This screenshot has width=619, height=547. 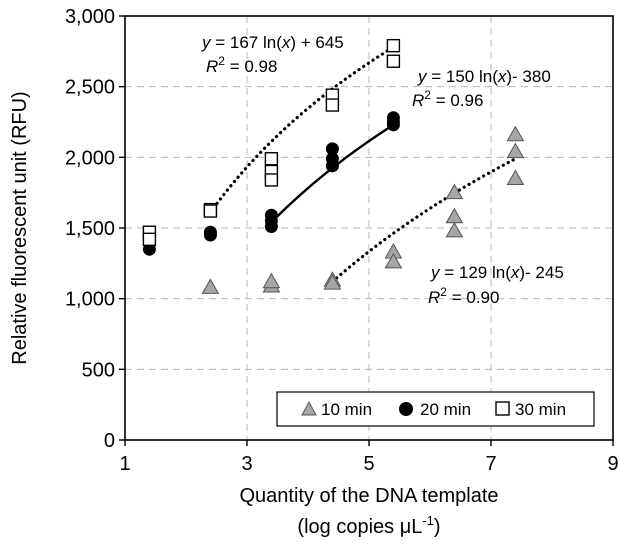 What do you see at coordinates (309, 408) in the screenshot?
I see `legend-marker-10min` at bounding box center [309, 408].